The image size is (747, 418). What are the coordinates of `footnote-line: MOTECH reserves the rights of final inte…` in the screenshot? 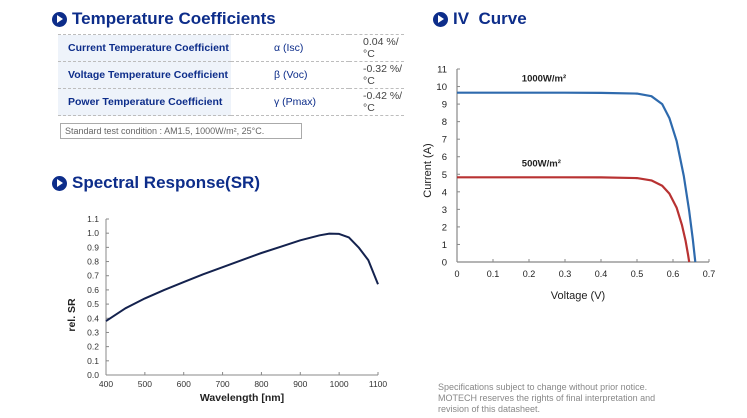 It's located at (547, 398).